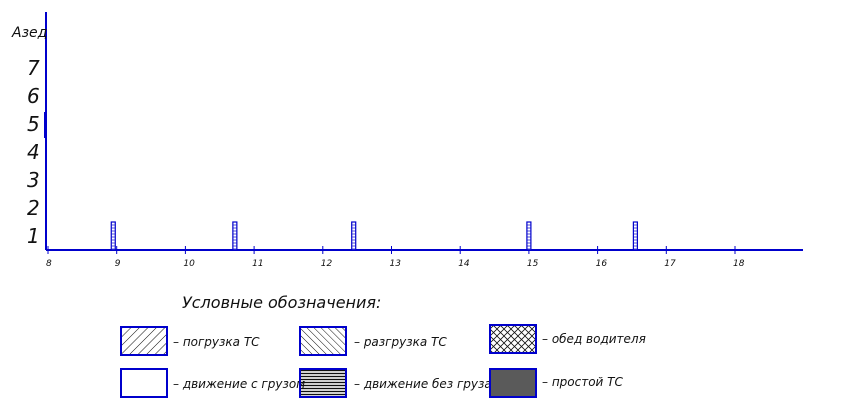  Describe the element at coordinates (144, 341) in the screenshot. I see `legend-swatch-hatch-right` at that location.